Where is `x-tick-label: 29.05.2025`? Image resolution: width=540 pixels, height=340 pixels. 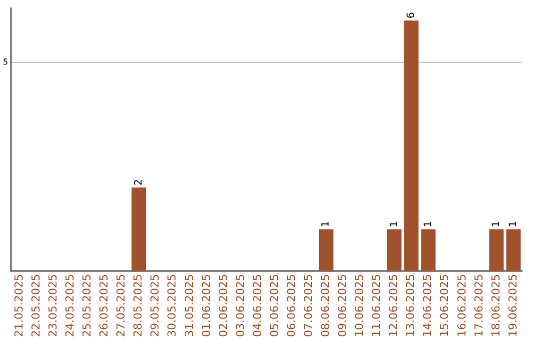
x-tick-label: 29.05.2025 is located at coordinates (155, 306).